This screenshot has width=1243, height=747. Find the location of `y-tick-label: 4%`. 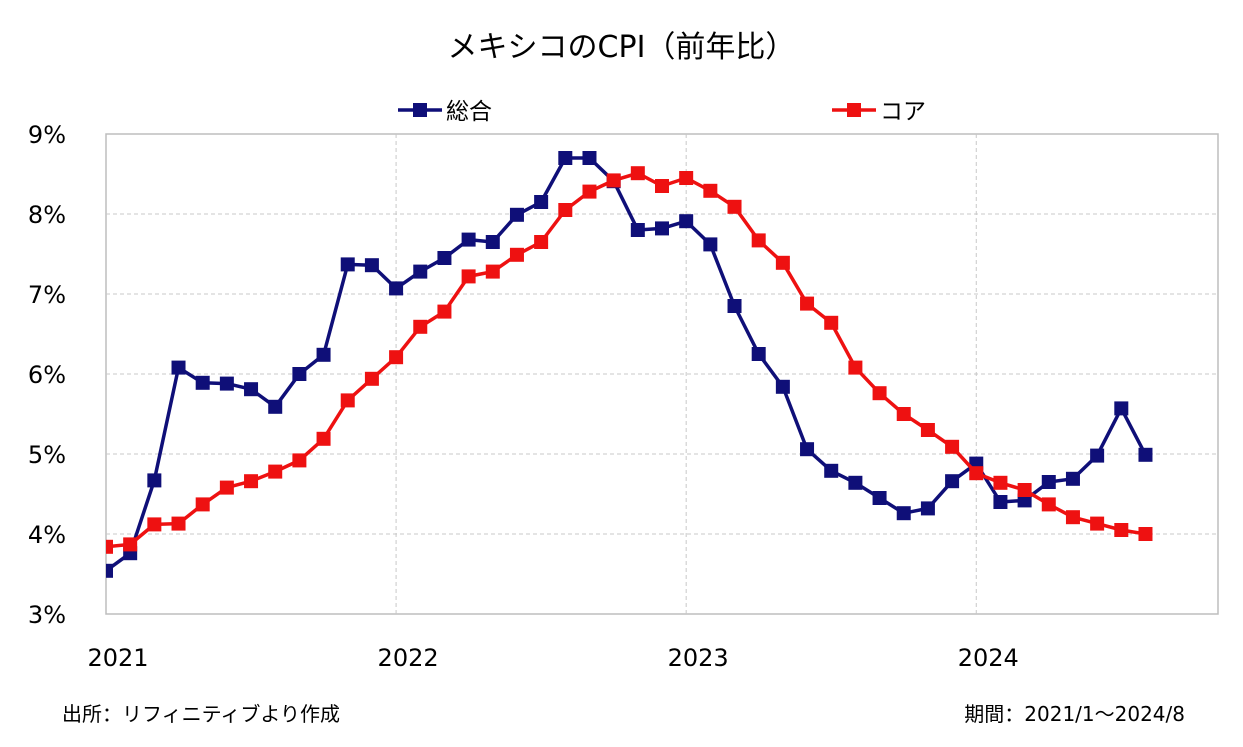

y-tick-label: 4% is located at coordinates (47, 535).